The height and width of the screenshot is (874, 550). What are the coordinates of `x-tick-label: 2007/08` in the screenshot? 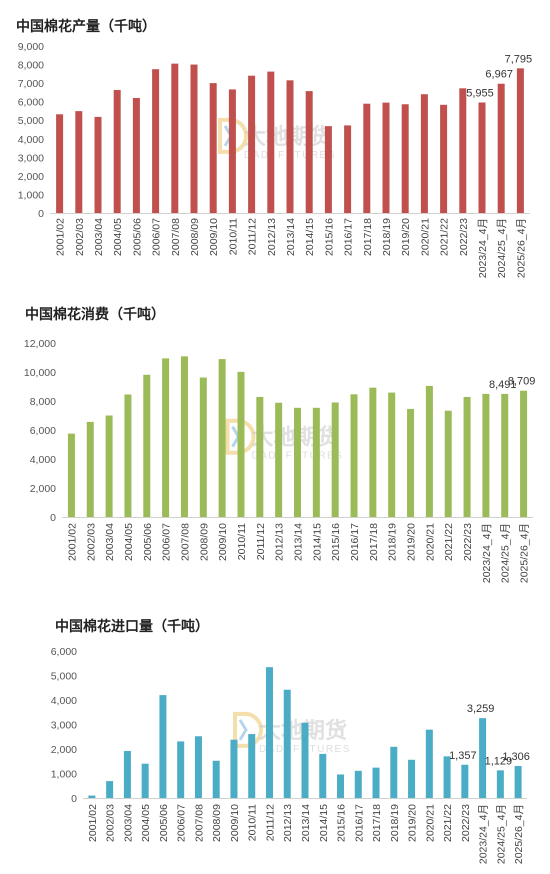 It's located at (176, 237).